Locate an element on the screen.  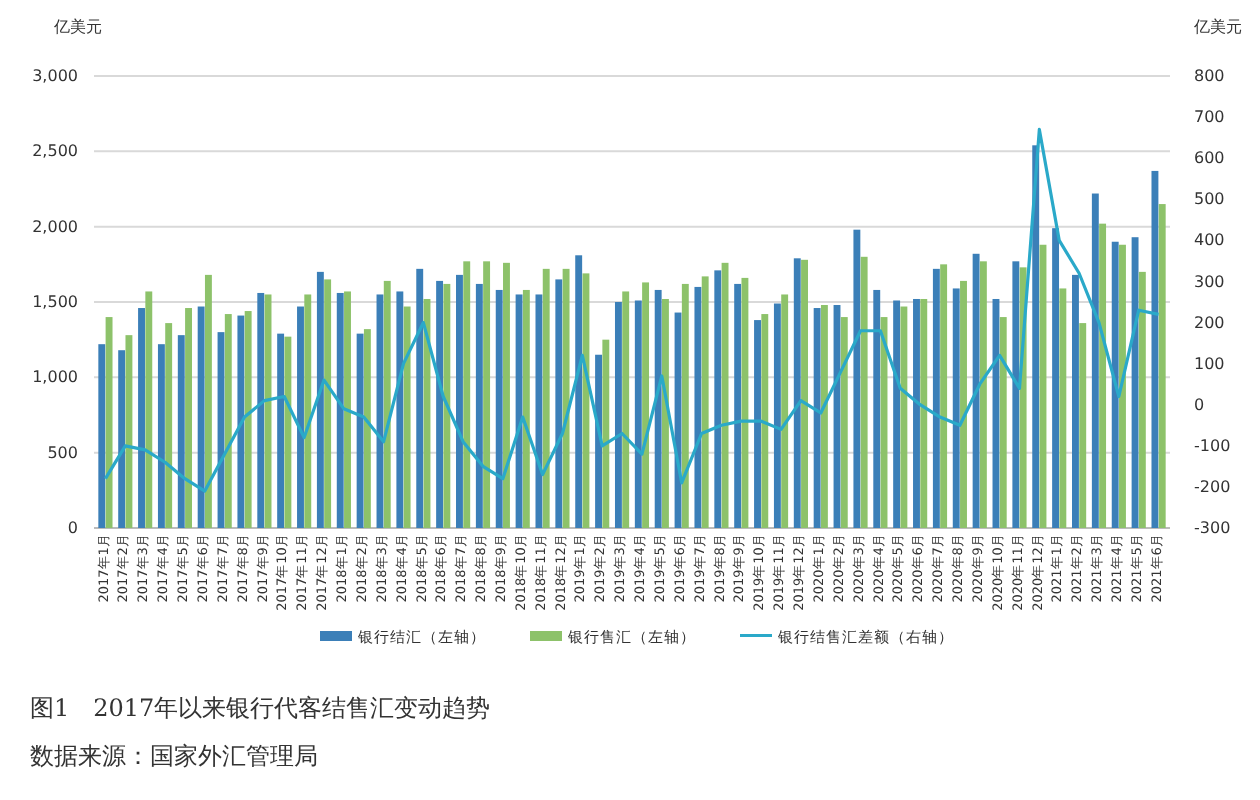
y2-tick-label: 800 is located at coordinates (1209, 76).